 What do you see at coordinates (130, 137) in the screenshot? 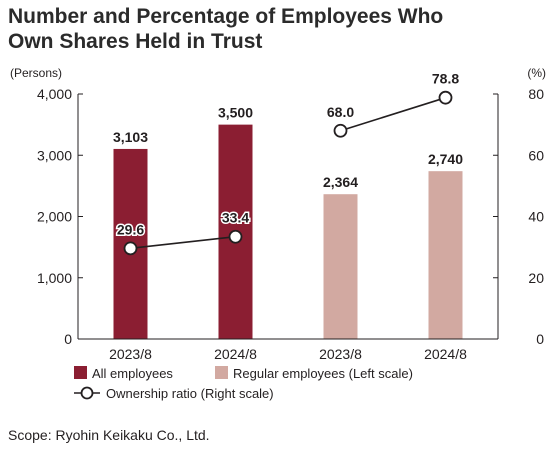
I see `bar-value-label: 3,103` at bounding box center [130, 137].